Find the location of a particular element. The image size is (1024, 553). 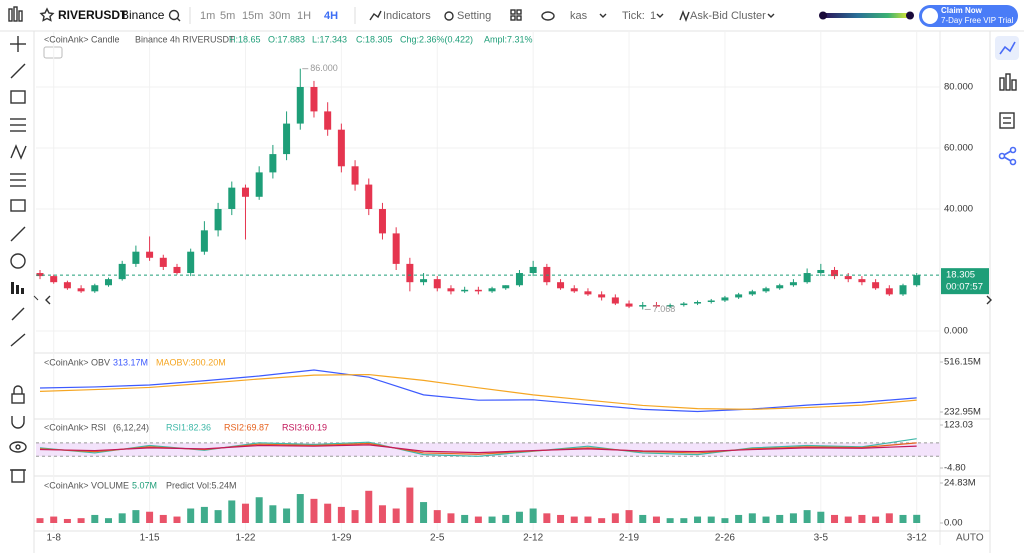

promo-button is located at coordinates (968, 16).